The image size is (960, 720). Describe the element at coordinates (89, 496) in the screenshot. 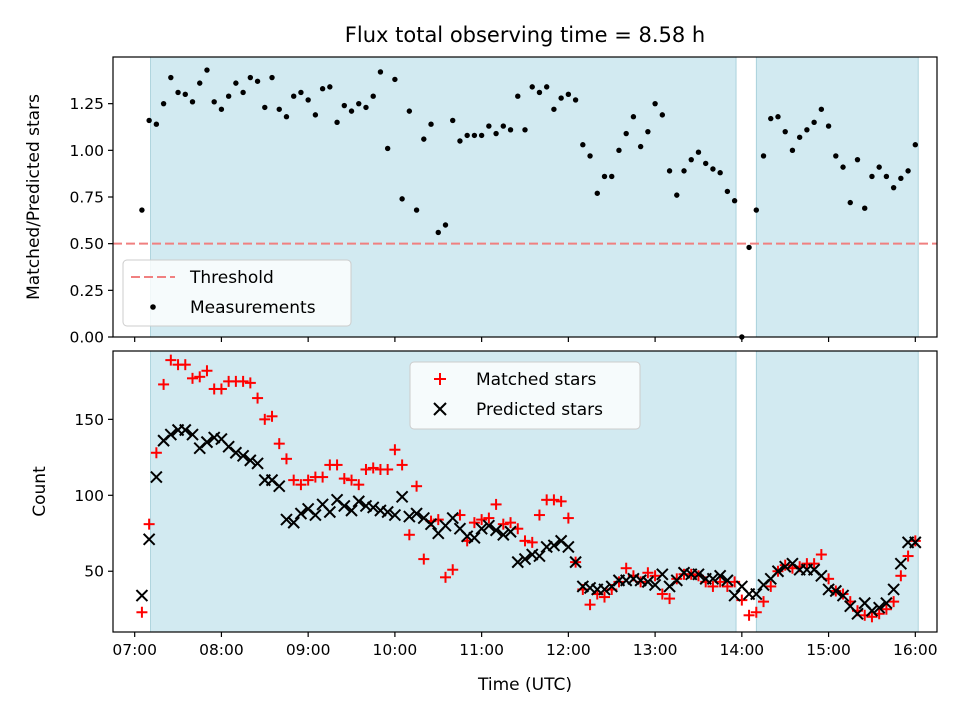

I see `y-tick-label: 100` at that location.